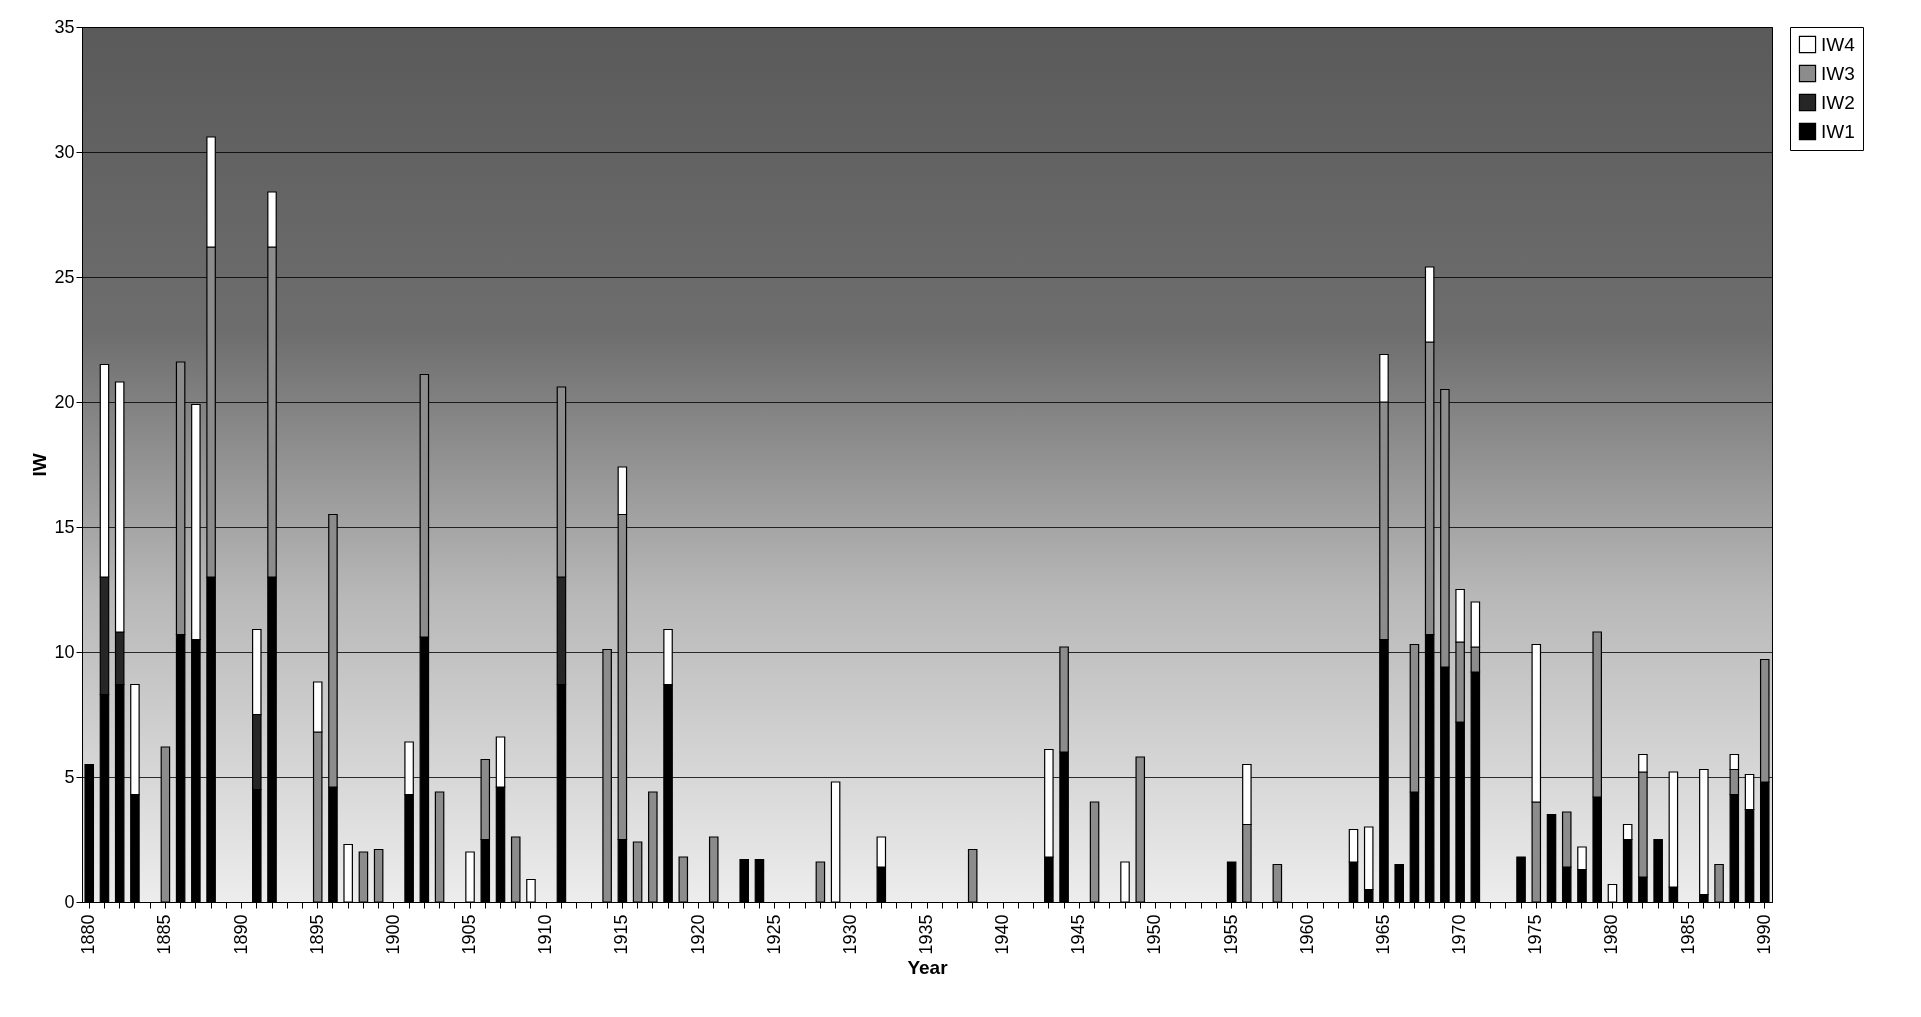  I want to click on x-tick-label: 1950, so click(1154, 934).